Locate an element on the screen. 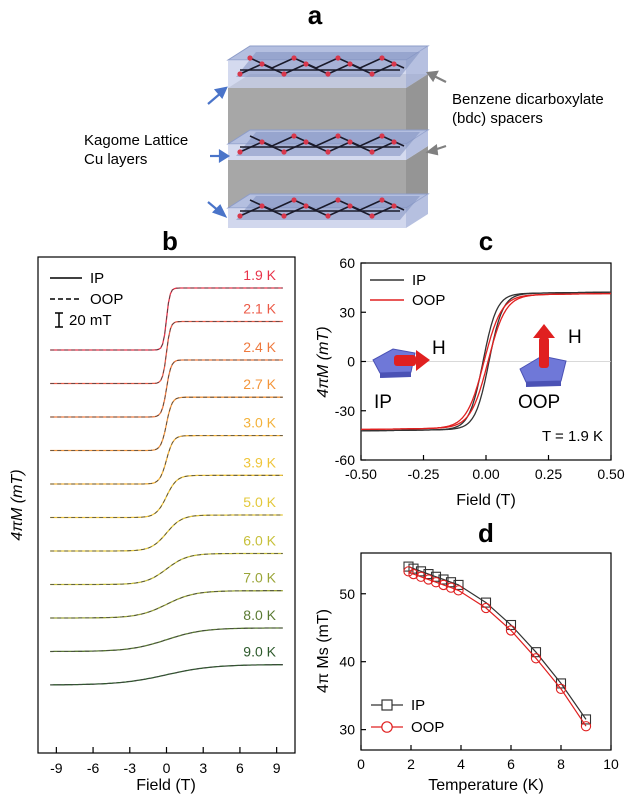 This screenshot has height=798, width=629. panel-b-legend: IP OOP 20 mT is located at coordinates (86, 299).